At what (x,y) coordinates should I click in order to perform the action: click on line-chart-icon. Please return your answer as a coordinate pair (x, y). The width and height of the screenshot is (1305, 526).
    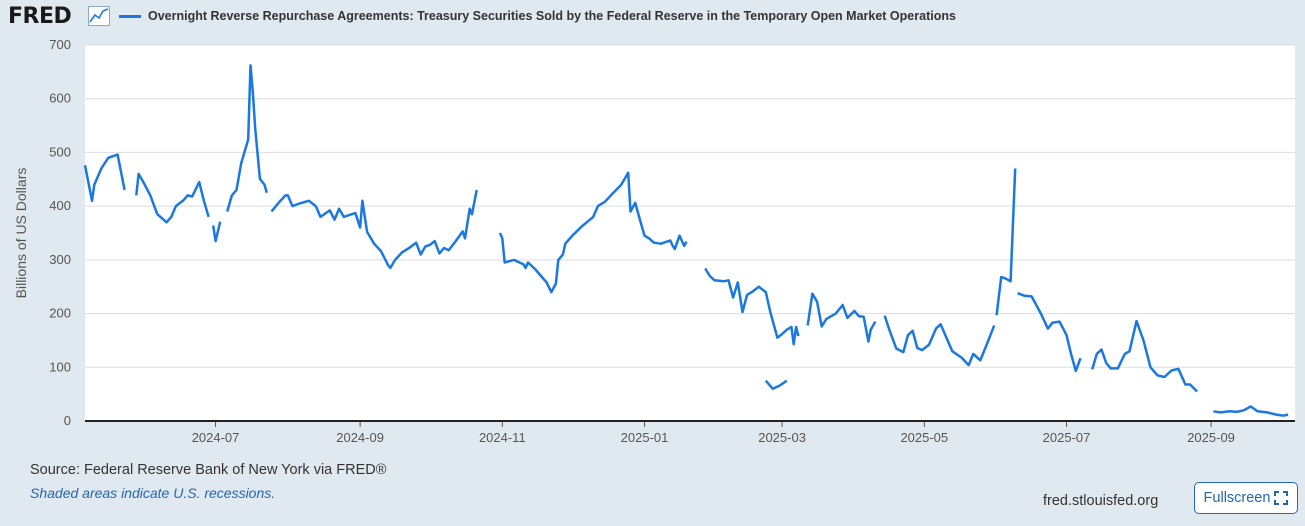
    Looking at the image, I should click on (99, 16).